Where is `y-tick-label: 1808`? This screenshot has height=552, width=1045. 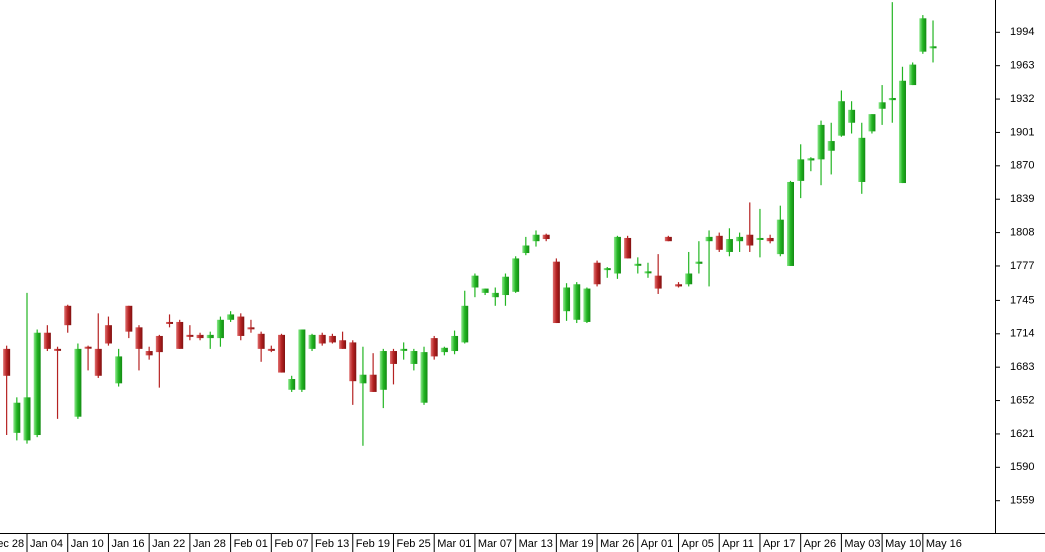
y-tick-label: 1808 is located at coordinates (1022, 232).